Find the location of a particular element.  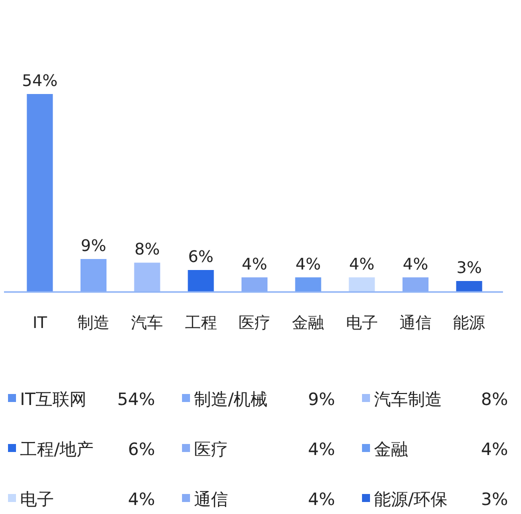

text: 54% is located at coordinates (136, 400).